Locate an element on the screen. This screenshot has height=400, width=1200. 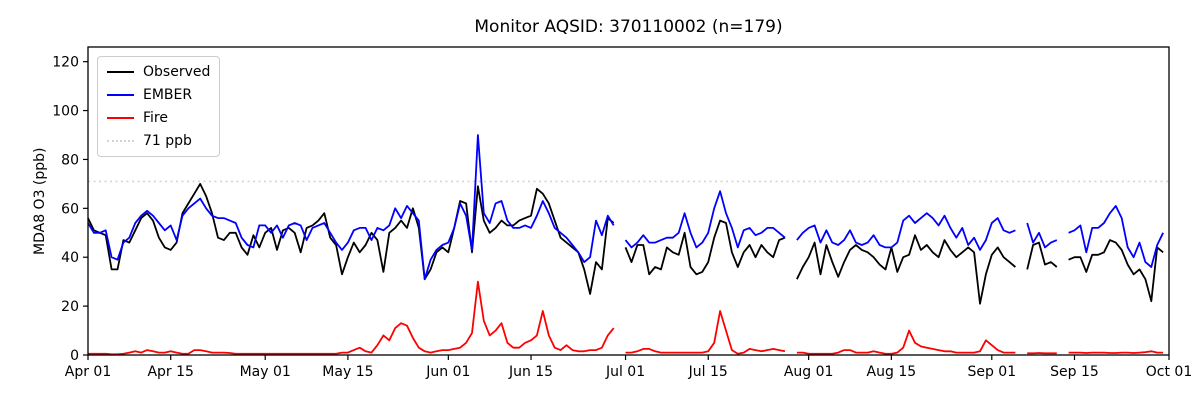
x-tick-label: Oct 01 is located at coordinates (1169, 372).